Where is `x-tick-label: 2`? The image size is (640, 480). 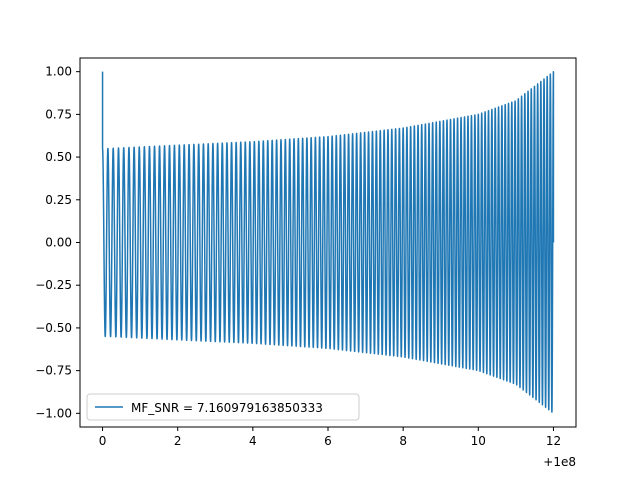
x-tick-label: 2 is located at coordinates (178, 441).